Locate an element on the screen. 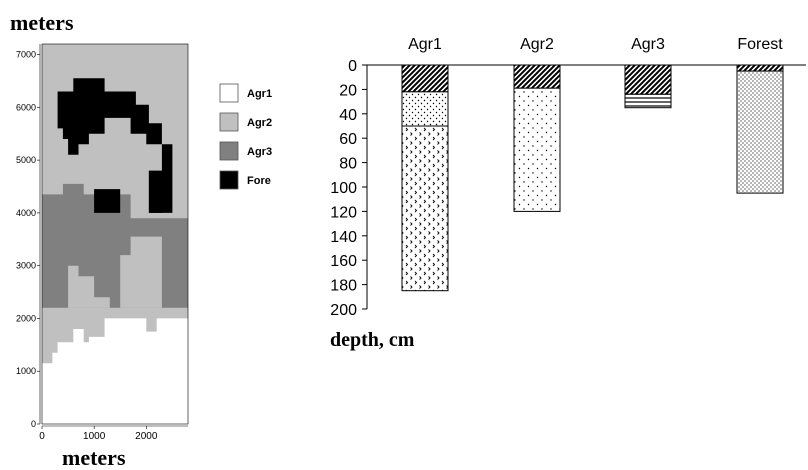 Image resolution: width=808 pixels, height=470 pixels. map-y-tick-label: 3000 is located at coordinates (26, 266).